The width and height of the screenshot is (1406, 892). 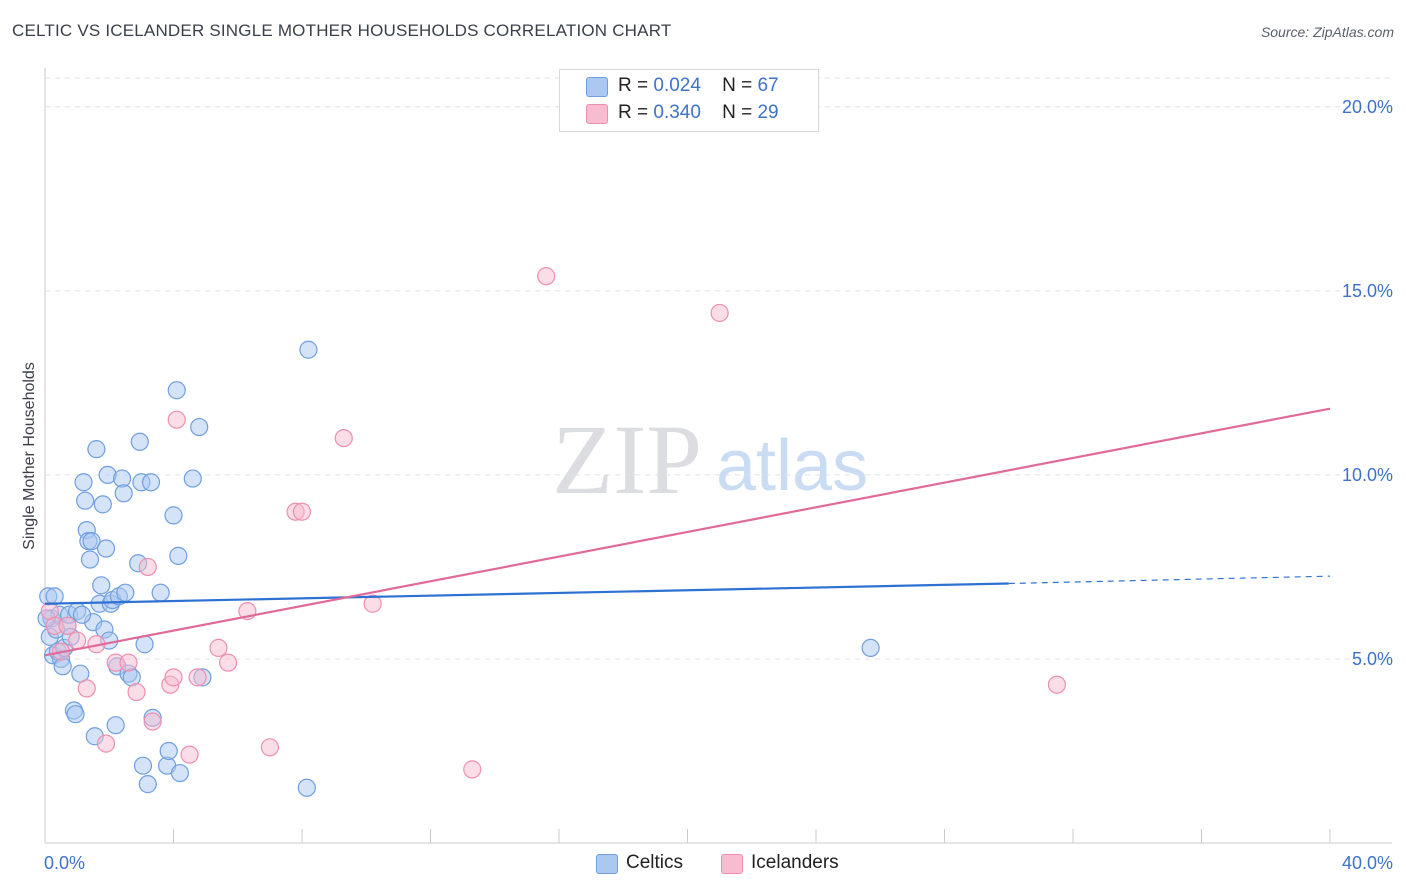 What do you see at coordinates (1327, 32) in the screenshot?
I see `source-label: Source: ZipAtlas.com` at bounding box center [1327, 32].